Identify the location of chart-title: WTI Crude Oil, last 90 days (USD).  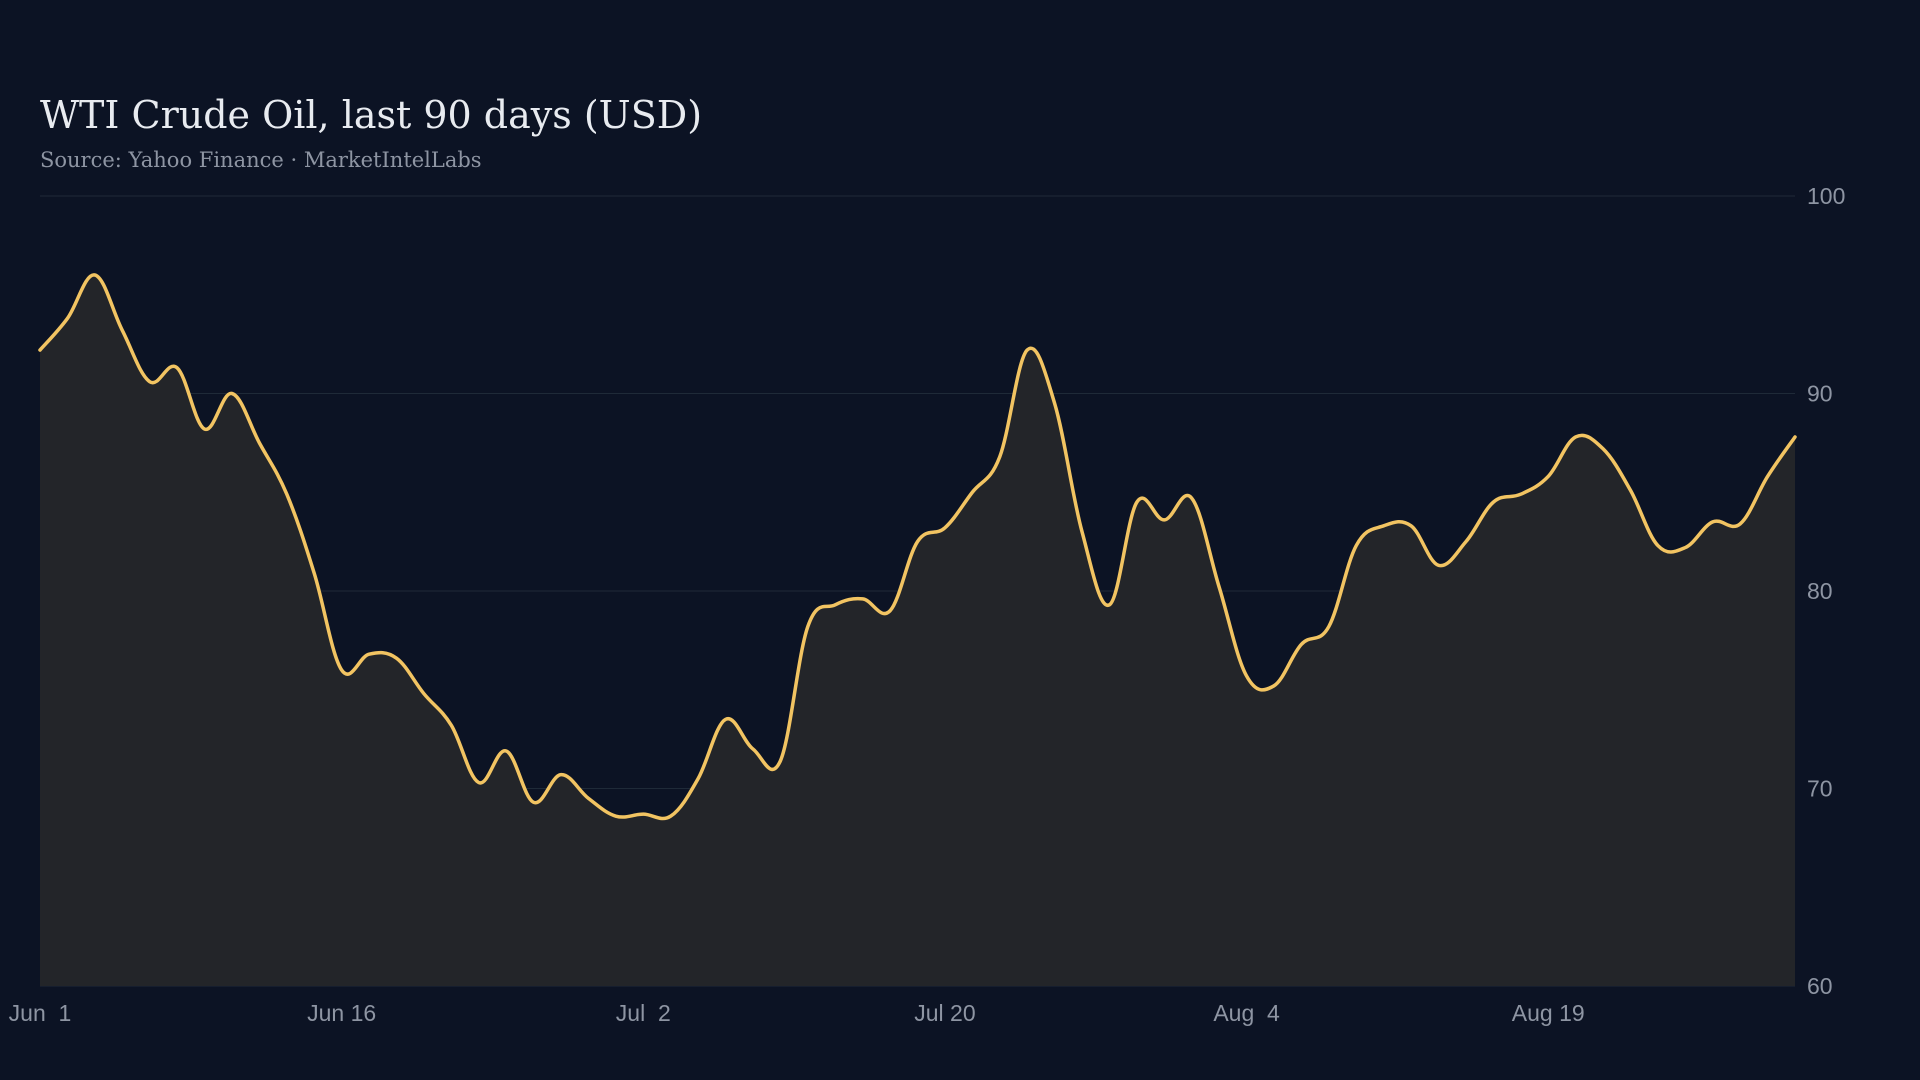
(371, 115).